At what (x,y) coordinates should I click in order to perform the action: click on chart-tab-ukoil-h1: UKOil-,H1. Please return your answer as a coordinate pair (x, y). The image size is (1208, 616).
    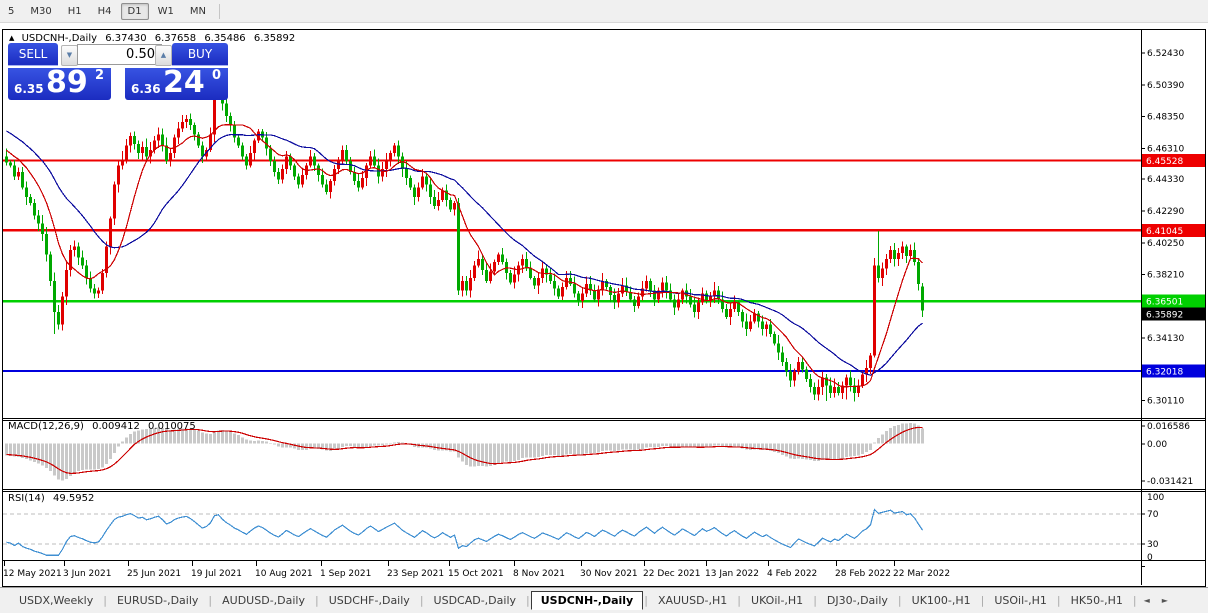
    Looking at the image, I should click on (777, 600).